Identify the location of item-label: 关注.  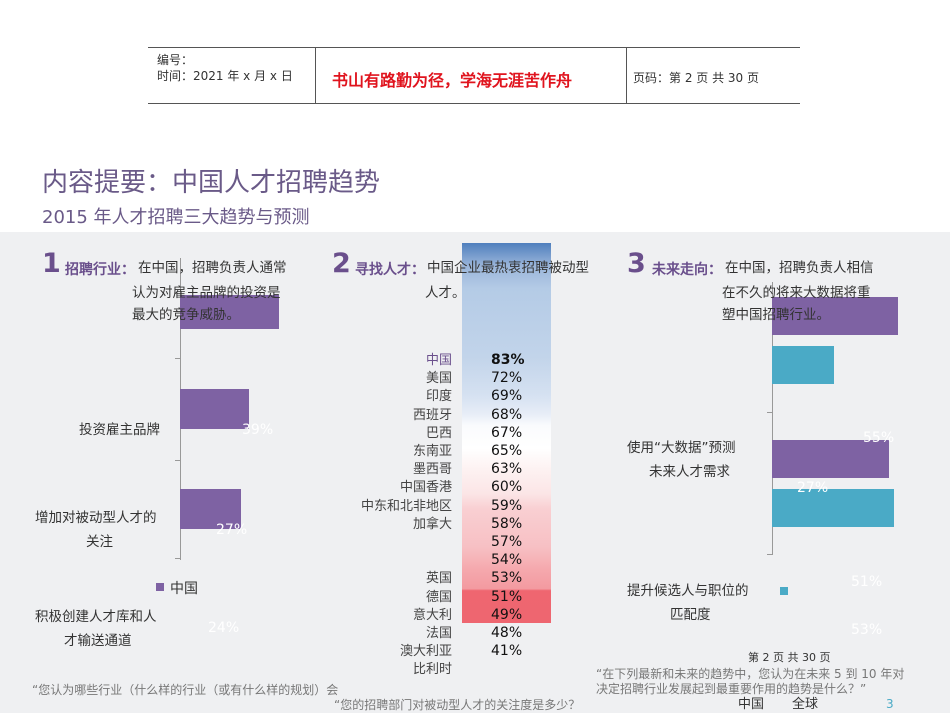
(99, 542).